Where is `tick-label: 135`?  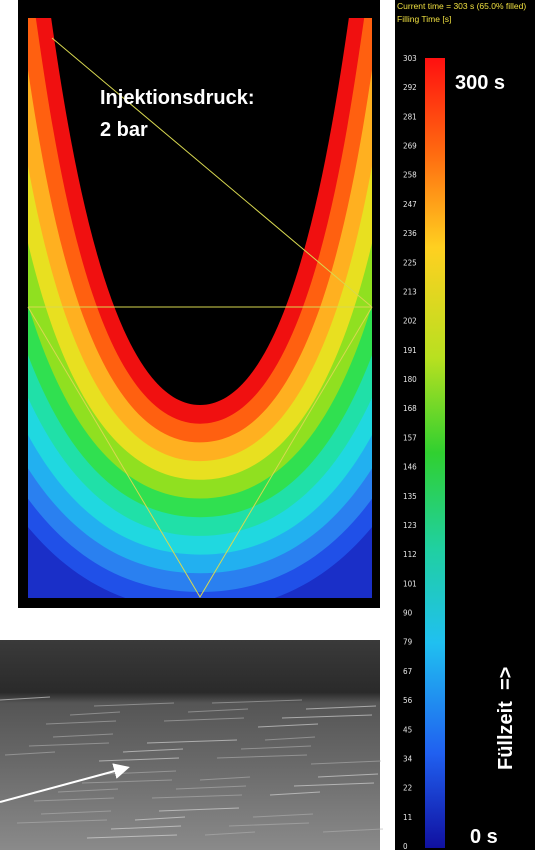
tick-label: 135 is located at coordinates (410, 496).